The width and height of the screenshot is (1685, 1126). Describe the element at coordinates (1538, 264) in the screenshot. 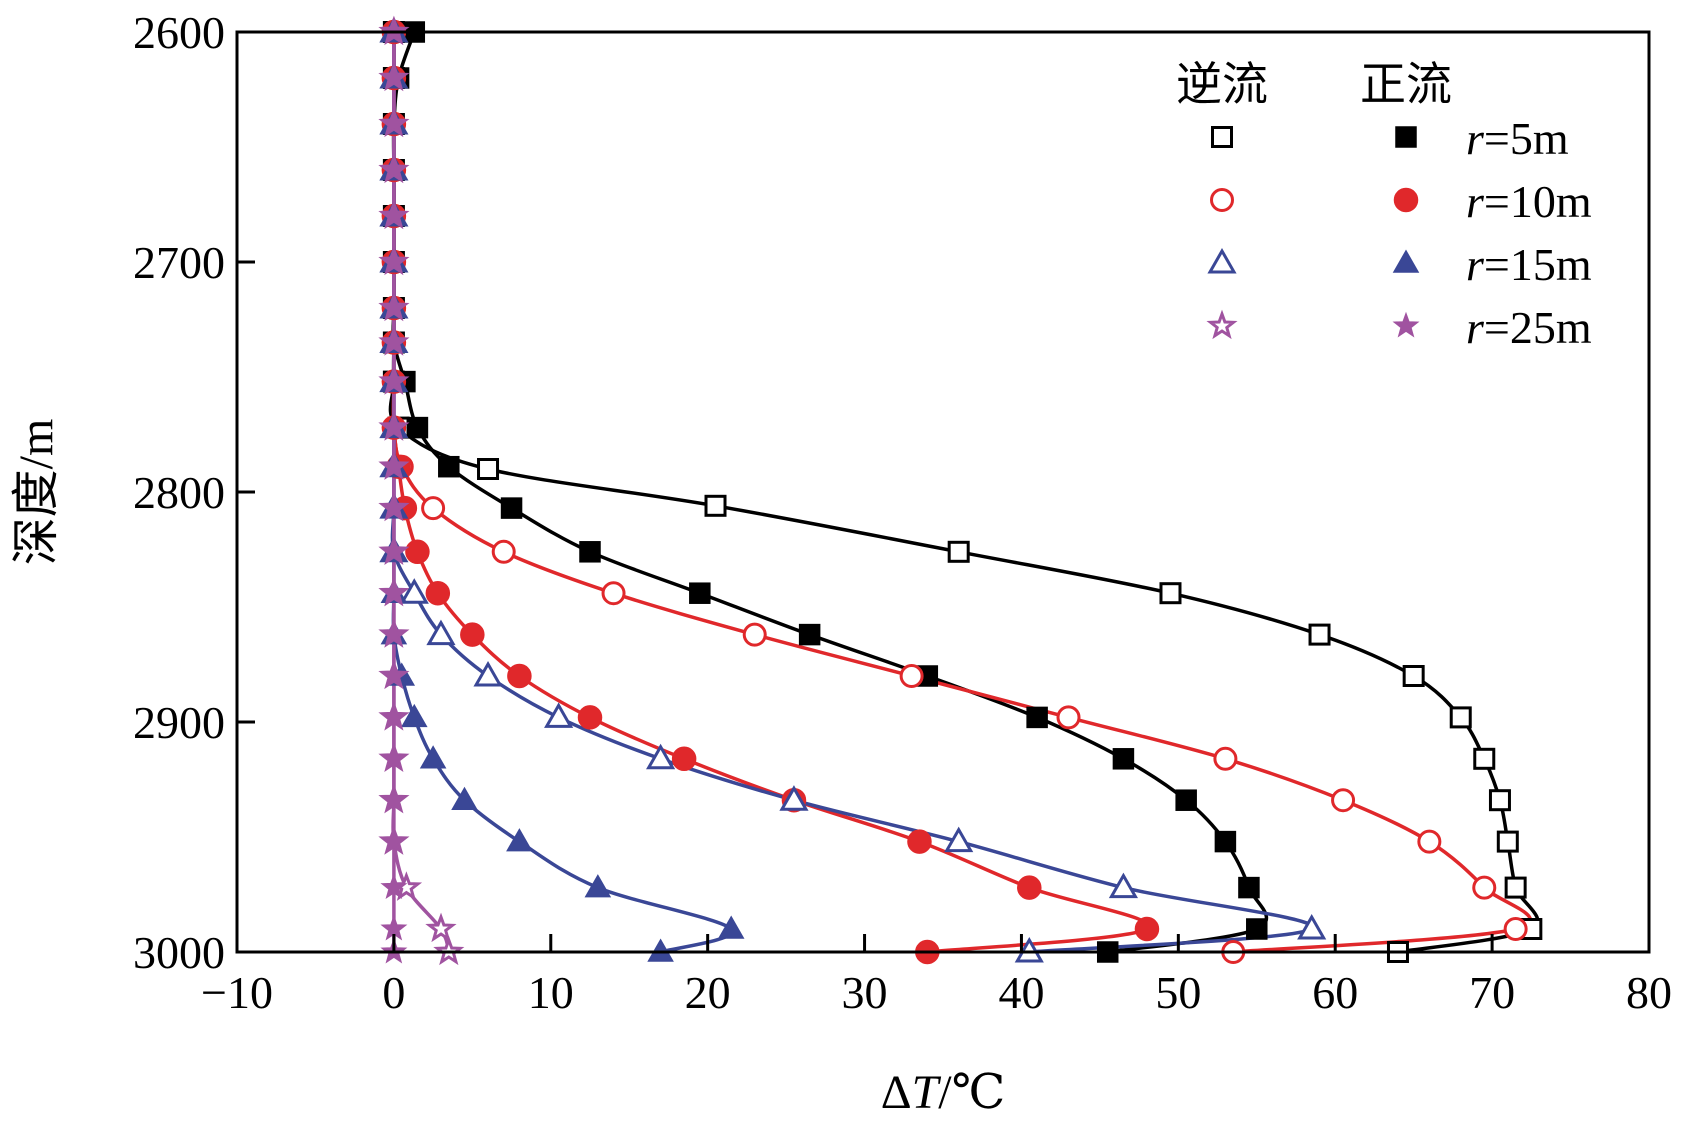

I see `legend-value: =15m` at that location.